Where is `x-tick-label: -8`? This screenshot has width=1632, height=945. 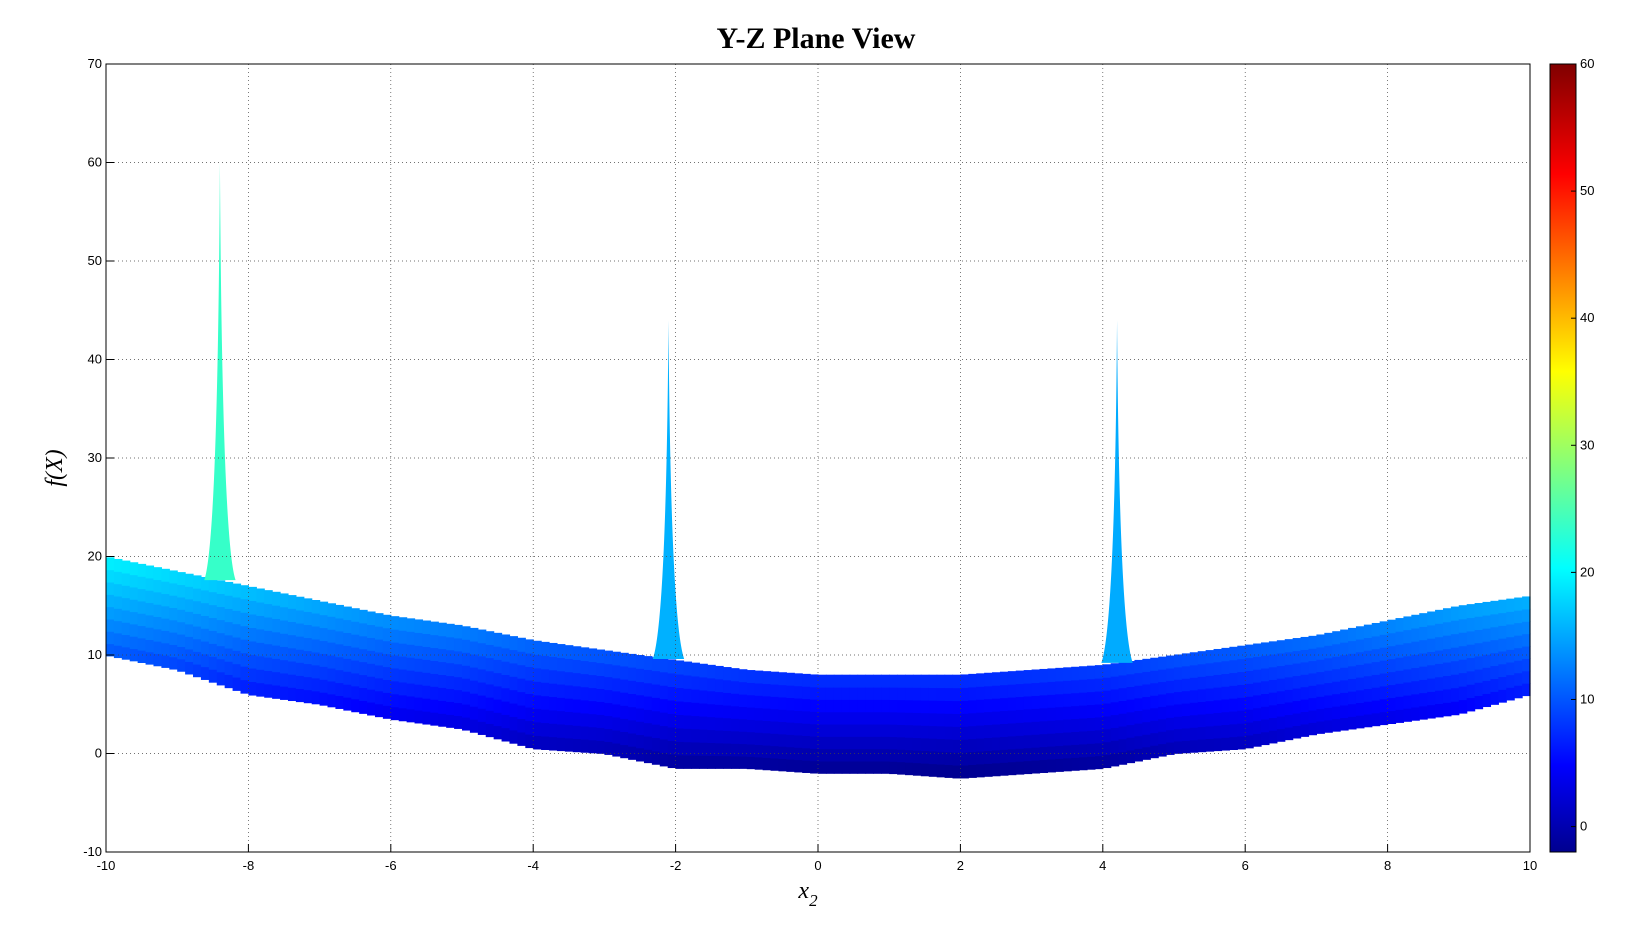 x-tick-label: -8 is located at coordinates (249, 865).